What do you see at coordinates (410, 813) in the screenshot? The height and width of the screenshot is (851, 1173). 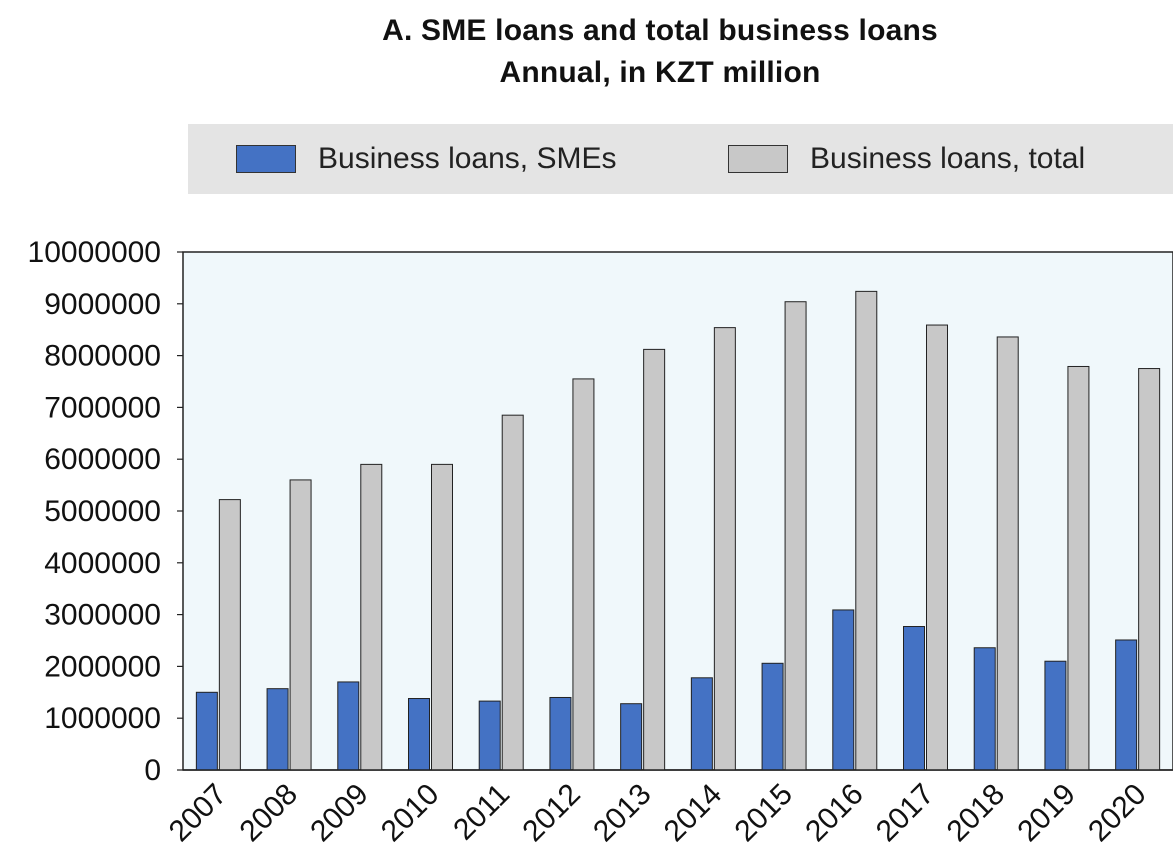 I see `x-tick-label: 2010` at bounding box center [410, 813].